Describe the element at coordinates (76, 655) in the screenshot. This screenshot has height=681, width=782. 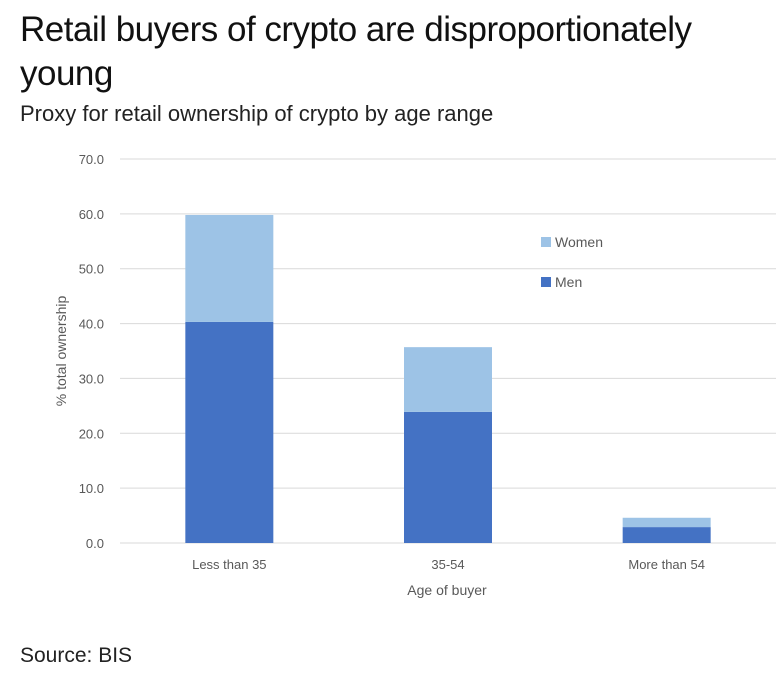
I see `source-note: Source: BIS` at that location.